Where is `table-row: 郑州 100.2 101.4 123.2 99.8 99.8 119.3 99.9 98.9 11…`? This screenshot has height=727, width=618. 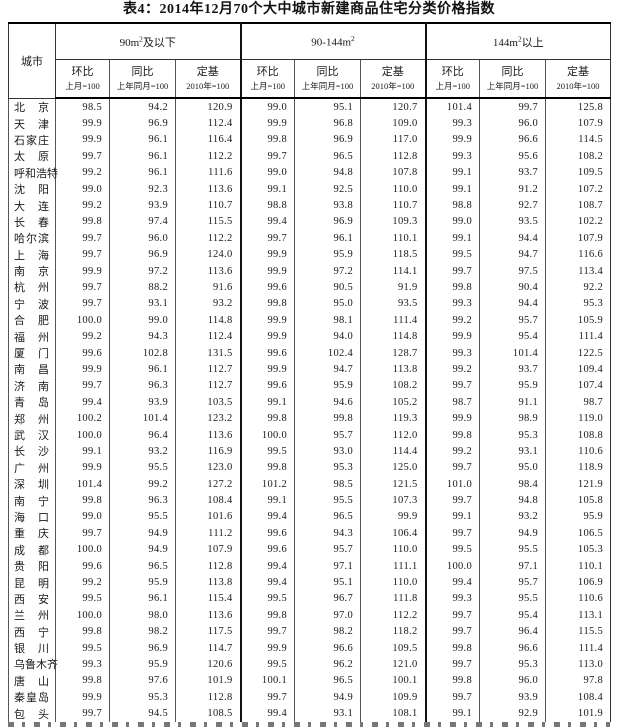 table-row: 郑州 100.2 101.4 123.2 99.8 99.8 119.3 99.9 98.9 11… is located at coordinates (309, 418).